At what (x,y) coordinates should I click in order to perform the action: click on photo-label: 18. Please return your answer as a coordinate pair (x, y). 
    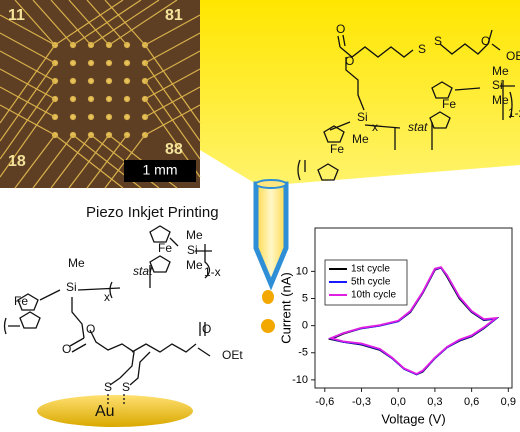
    Looking at the image, I should click on (17, 161).